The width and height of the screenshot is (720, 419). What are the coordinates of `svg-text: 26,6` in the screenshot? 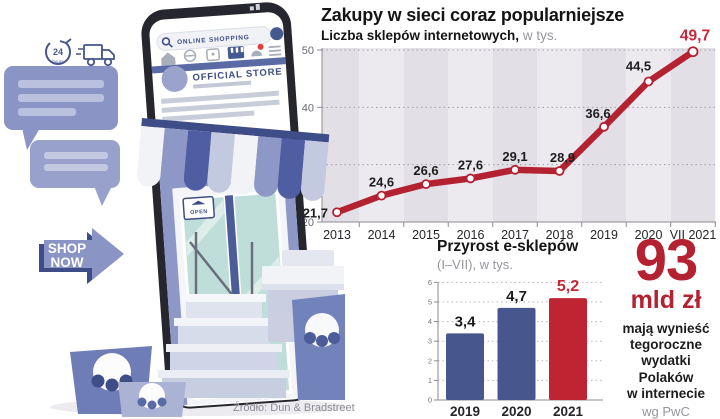 It's located at (425, 170).